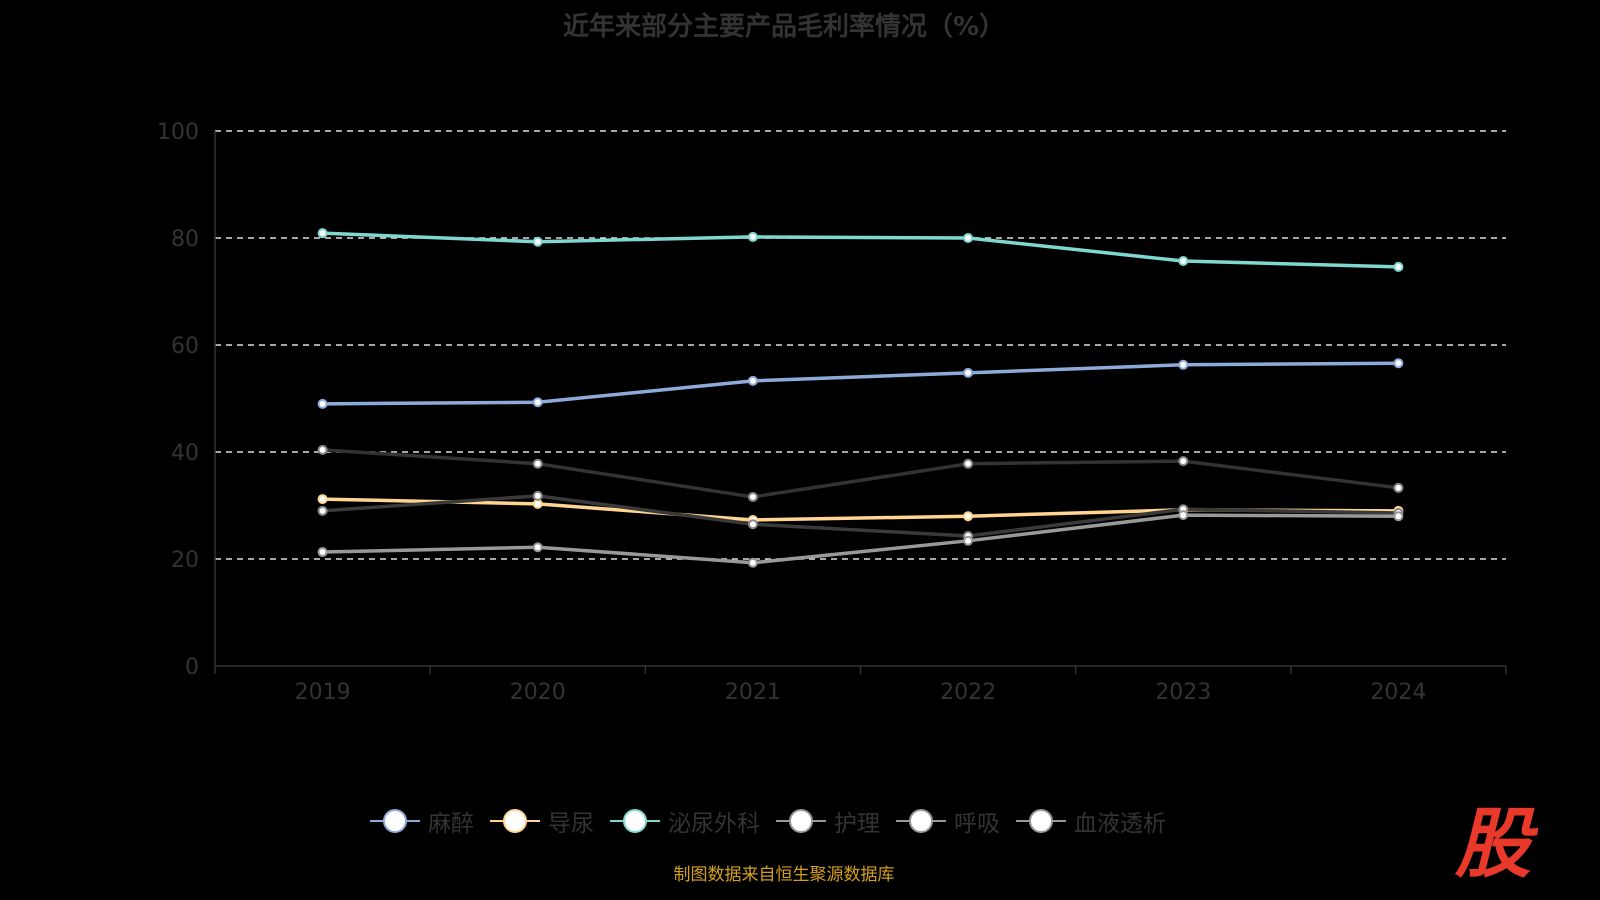  I want to click on x-tick-label: 2020, so click(538, 692).